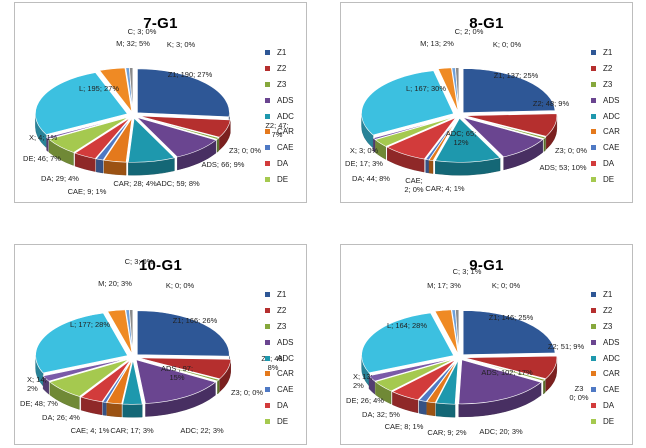 The height and width of the screenshot is (448, 646). I want to click on data-label-cae: CAE; 8; 1%, so click(404, 426).